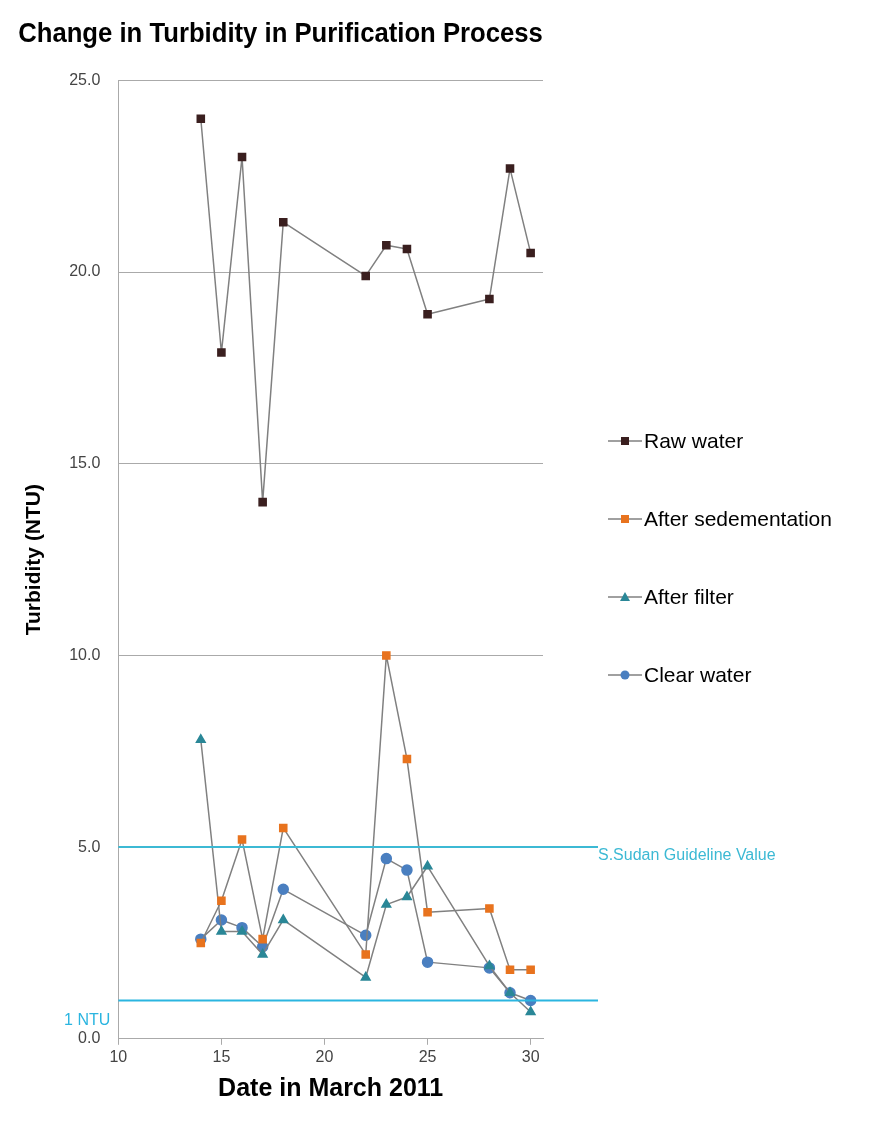  What do you see at coordinates (427, 1056) in the screenshot?
I see `x-tick-label: 25` at bounding box center [427, 1056].